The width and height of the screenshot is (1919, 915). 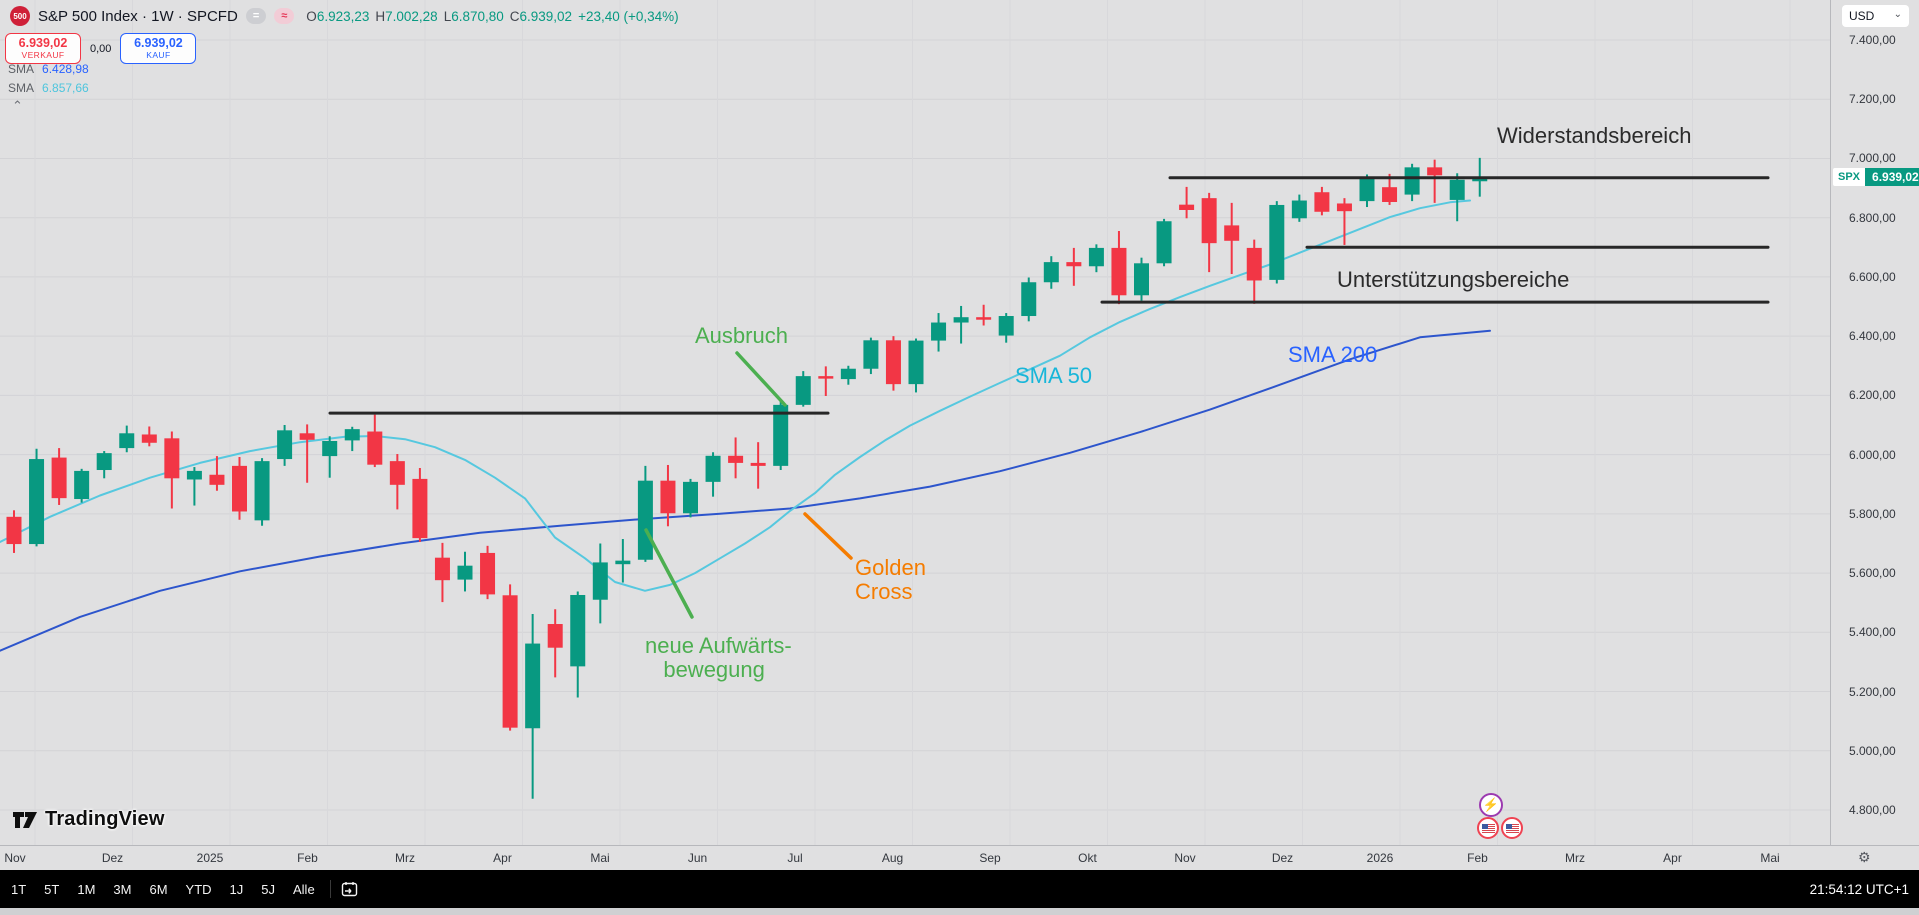 I want to click on time-label-16-Mrz: Mrz, so click(x=1575, y=858).